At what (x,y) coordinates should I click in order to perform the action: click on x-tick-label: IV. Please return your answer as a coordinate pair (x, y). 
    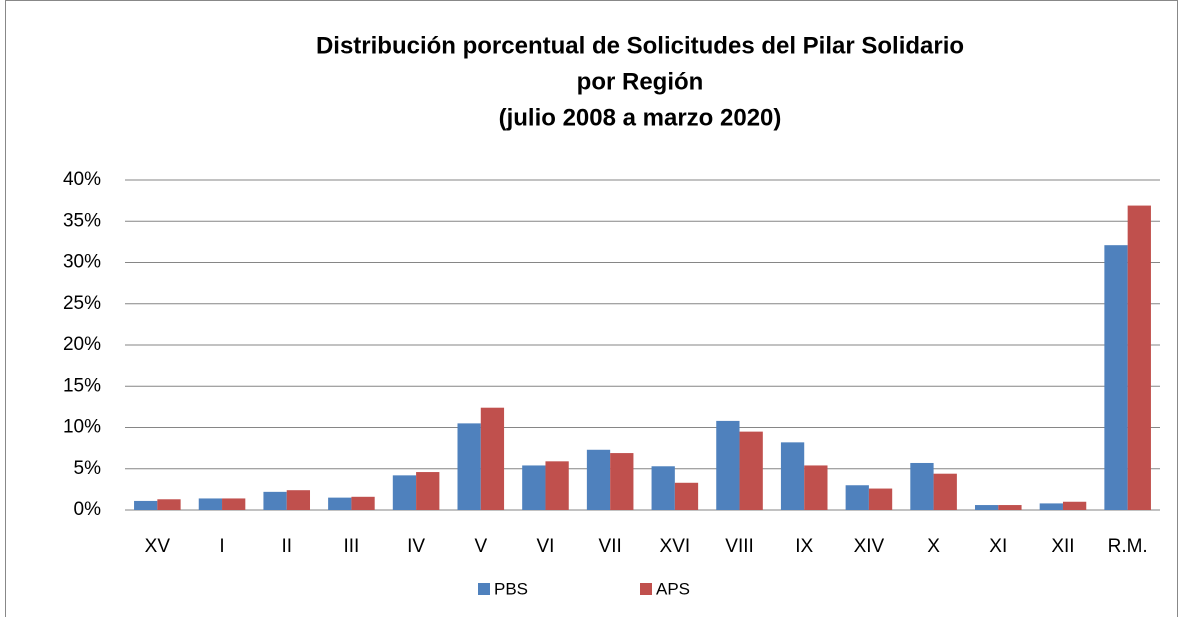
    Looking at the image, I should click on (416, 546).